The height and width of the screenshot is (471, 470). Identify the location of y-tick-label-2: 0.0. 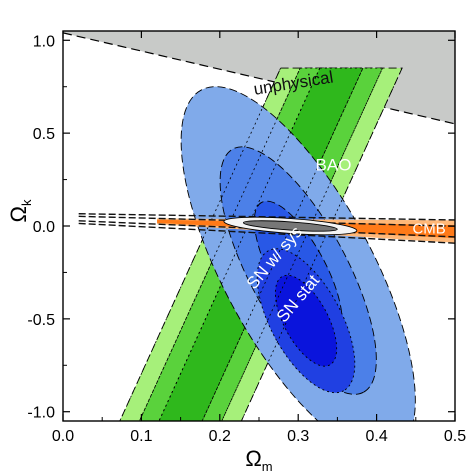
(44, 227).